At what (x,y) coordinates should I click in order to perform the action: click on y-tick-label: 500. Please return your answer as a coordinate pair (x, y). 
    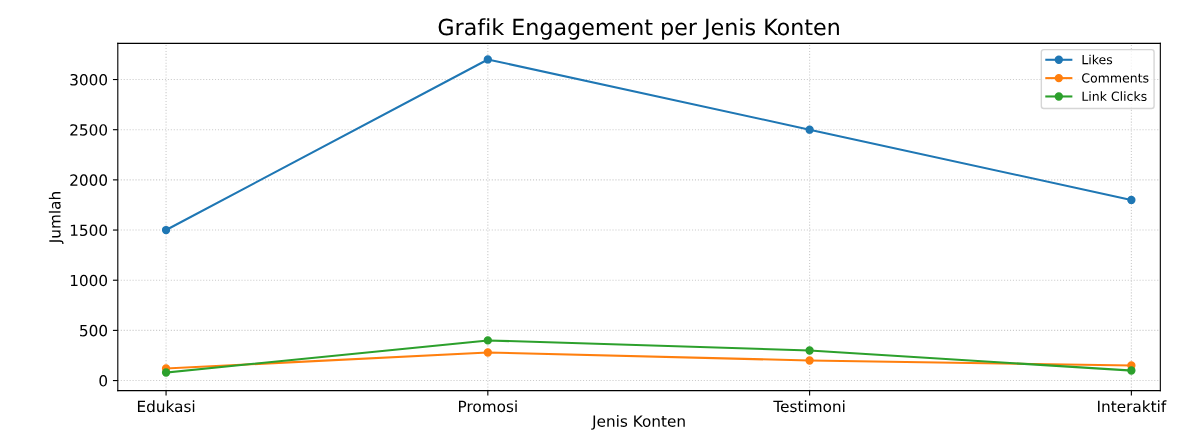
    Looking at the image, I should click on (94, 330).